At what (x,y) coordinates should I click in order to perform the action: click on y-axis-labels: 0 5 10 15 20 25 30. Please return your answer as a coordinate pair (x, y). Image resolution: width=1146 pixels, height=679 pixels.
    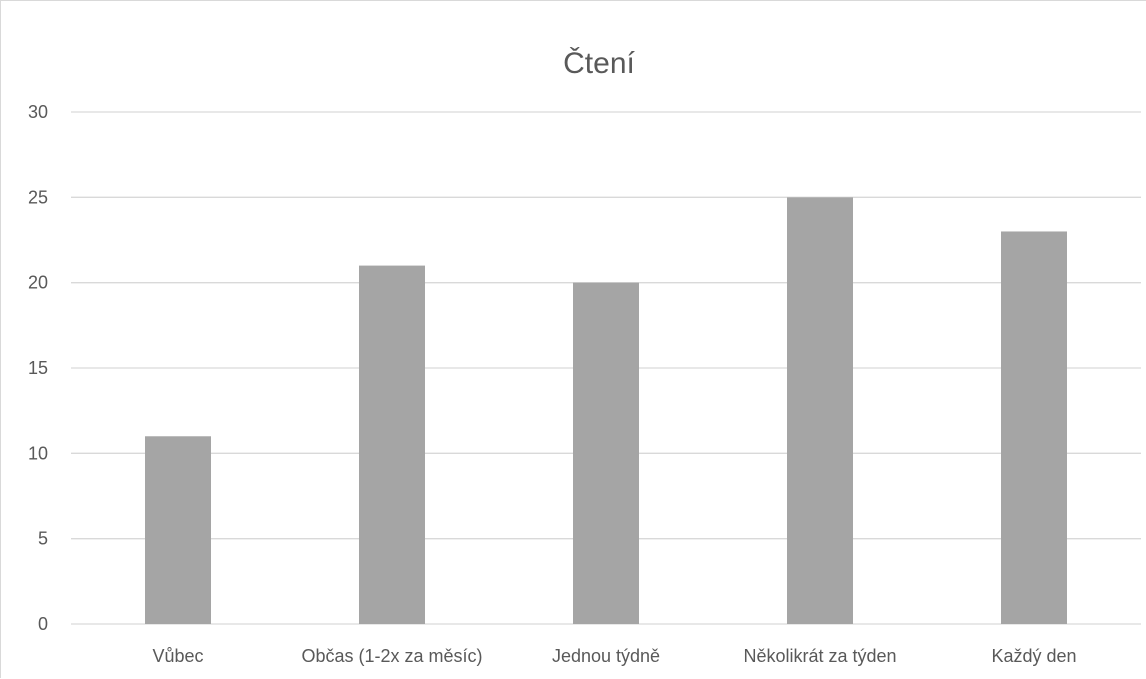
    Looking at the image, I should click on (38, 368).